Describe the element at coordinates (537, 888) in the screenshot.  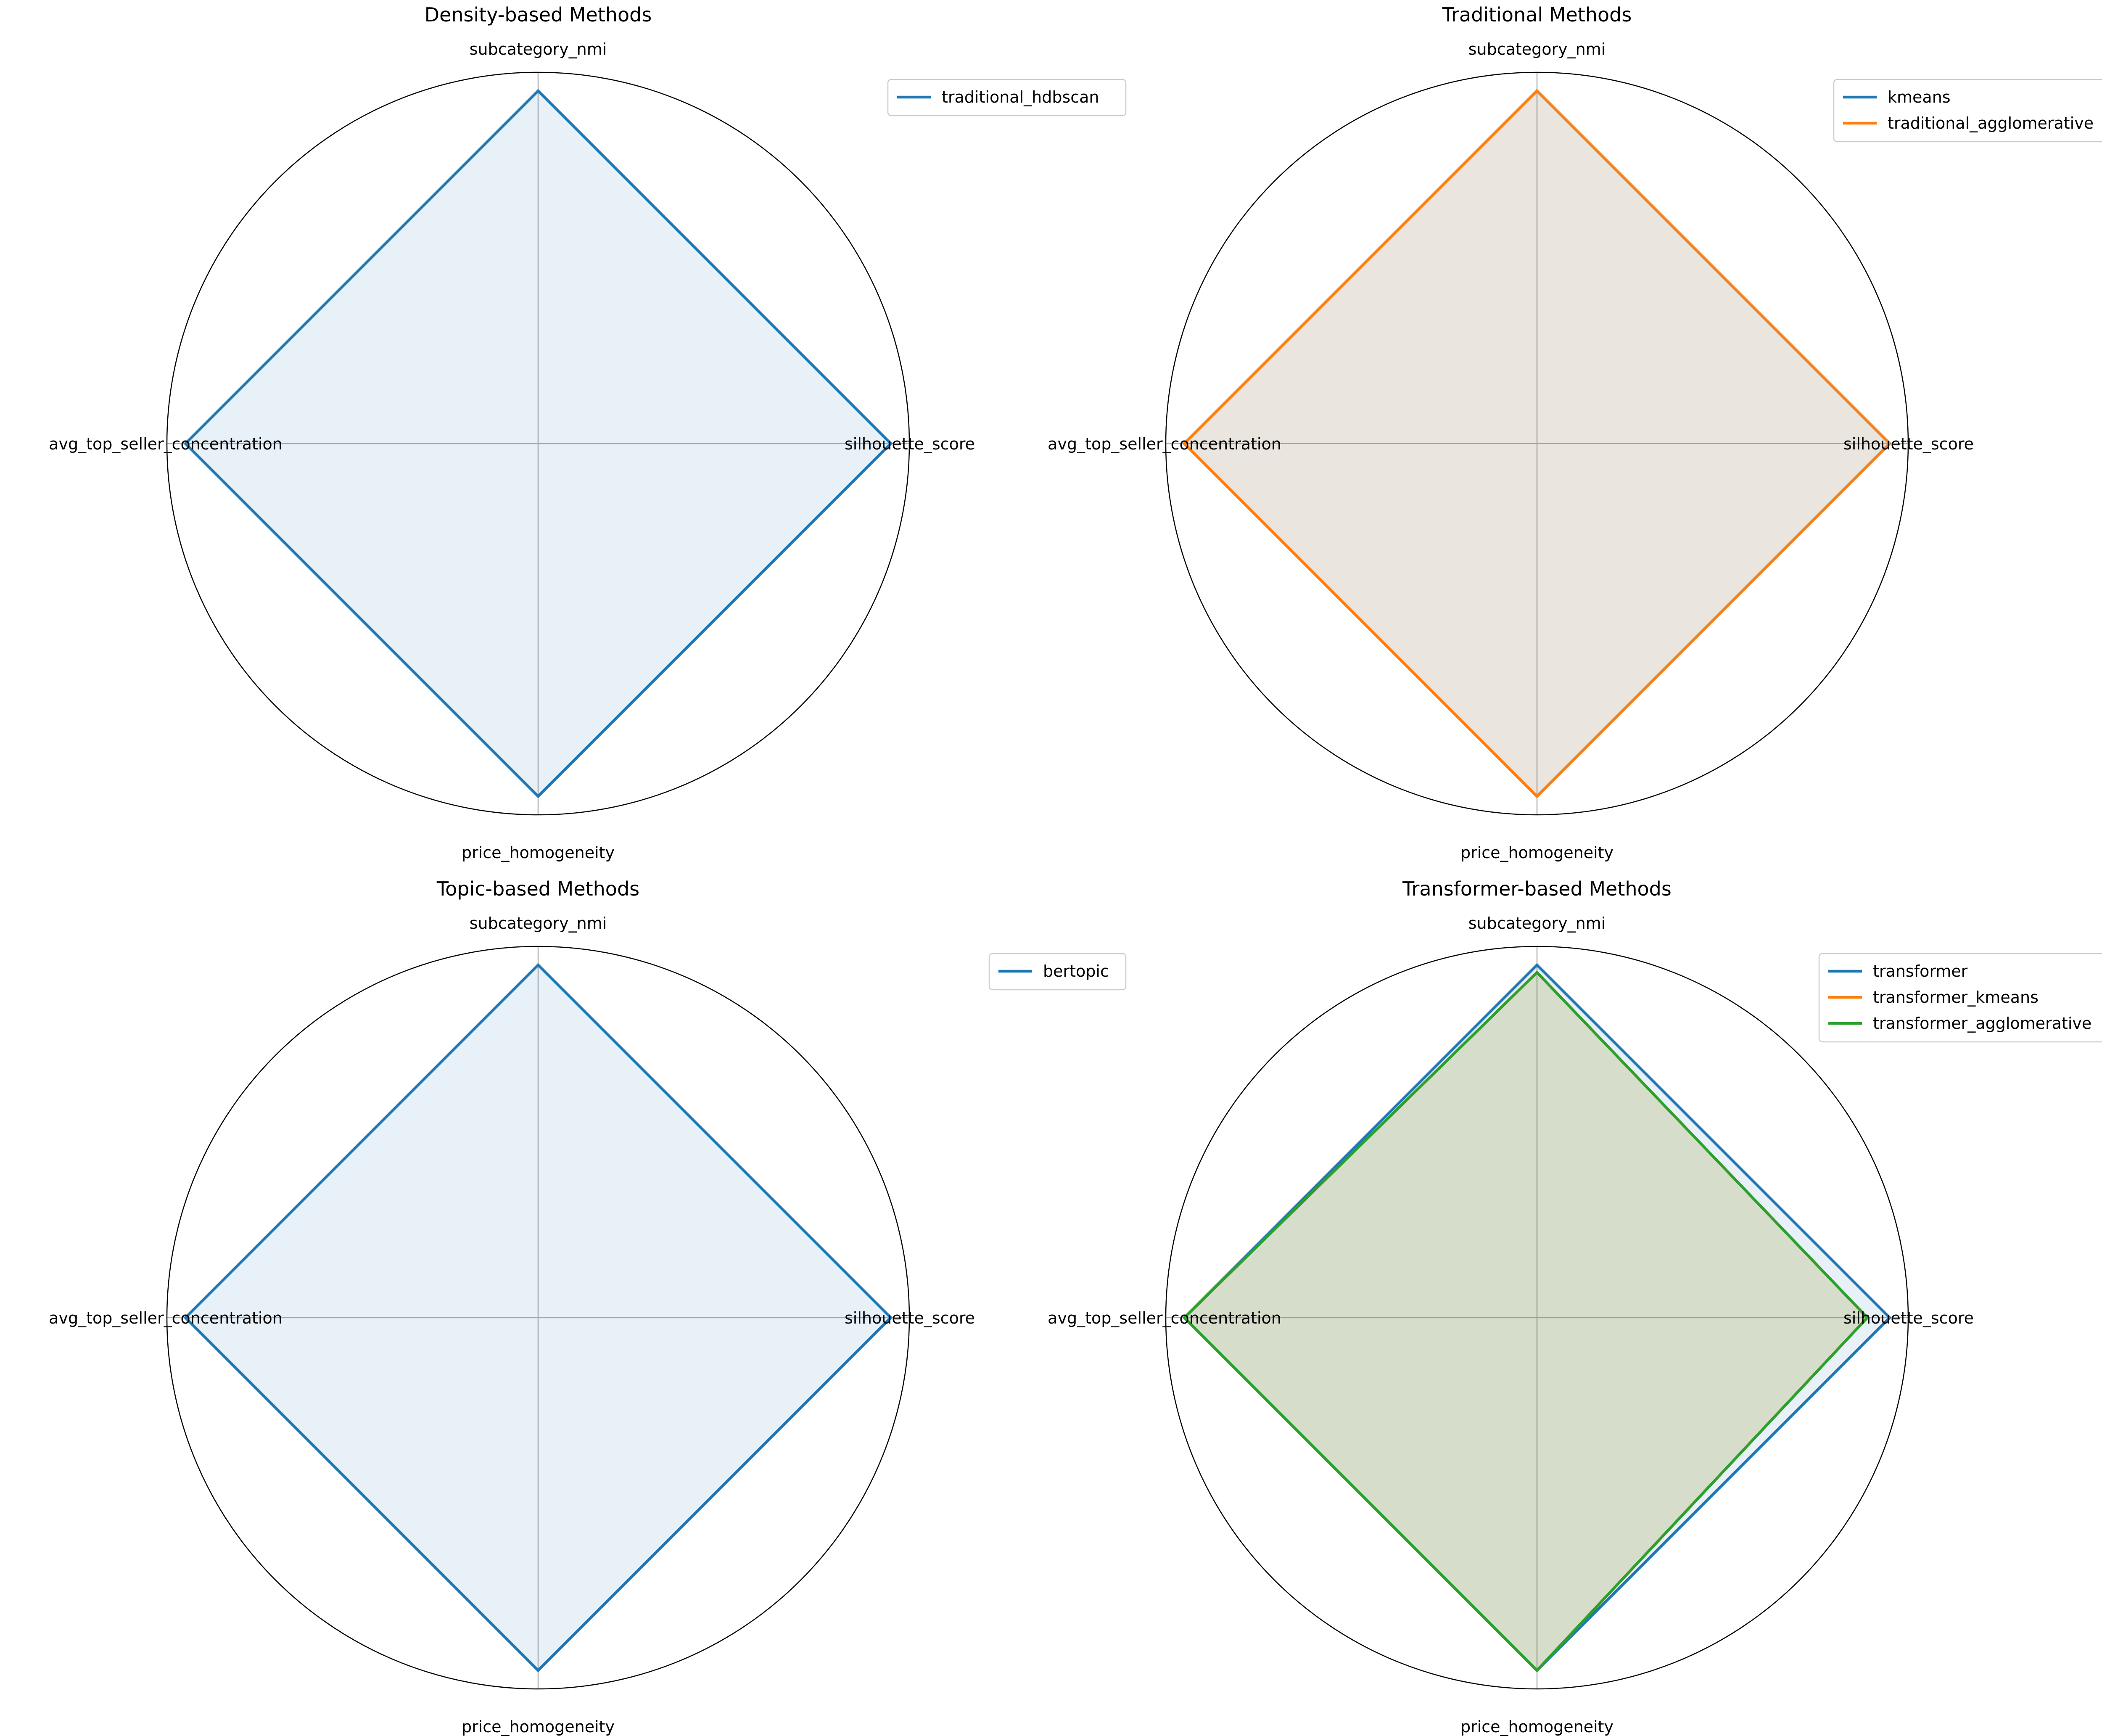
I see `chart-title: Topic-based Methods` at that location.